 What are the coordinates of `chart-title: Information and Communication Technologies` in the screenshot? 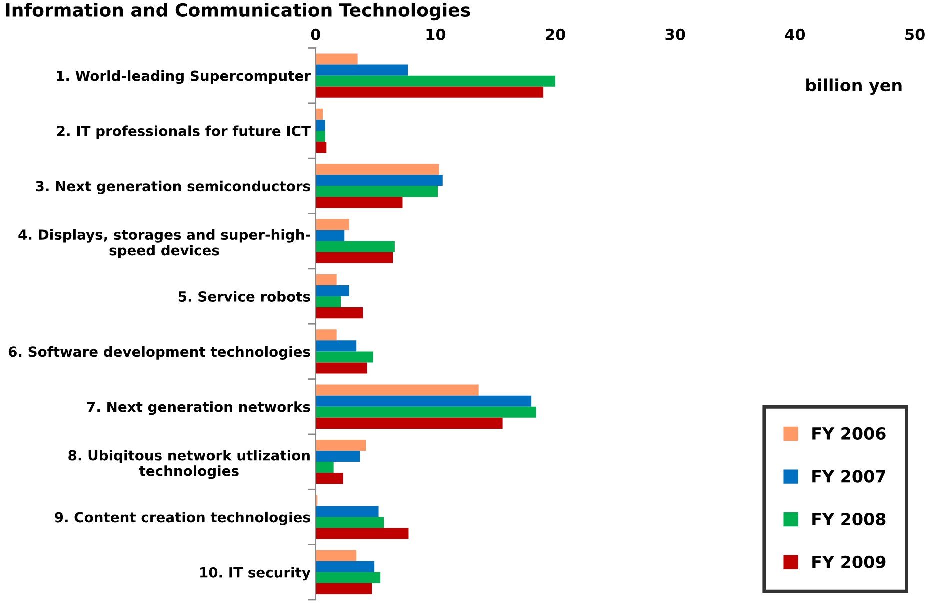 It's located at (238, 12).